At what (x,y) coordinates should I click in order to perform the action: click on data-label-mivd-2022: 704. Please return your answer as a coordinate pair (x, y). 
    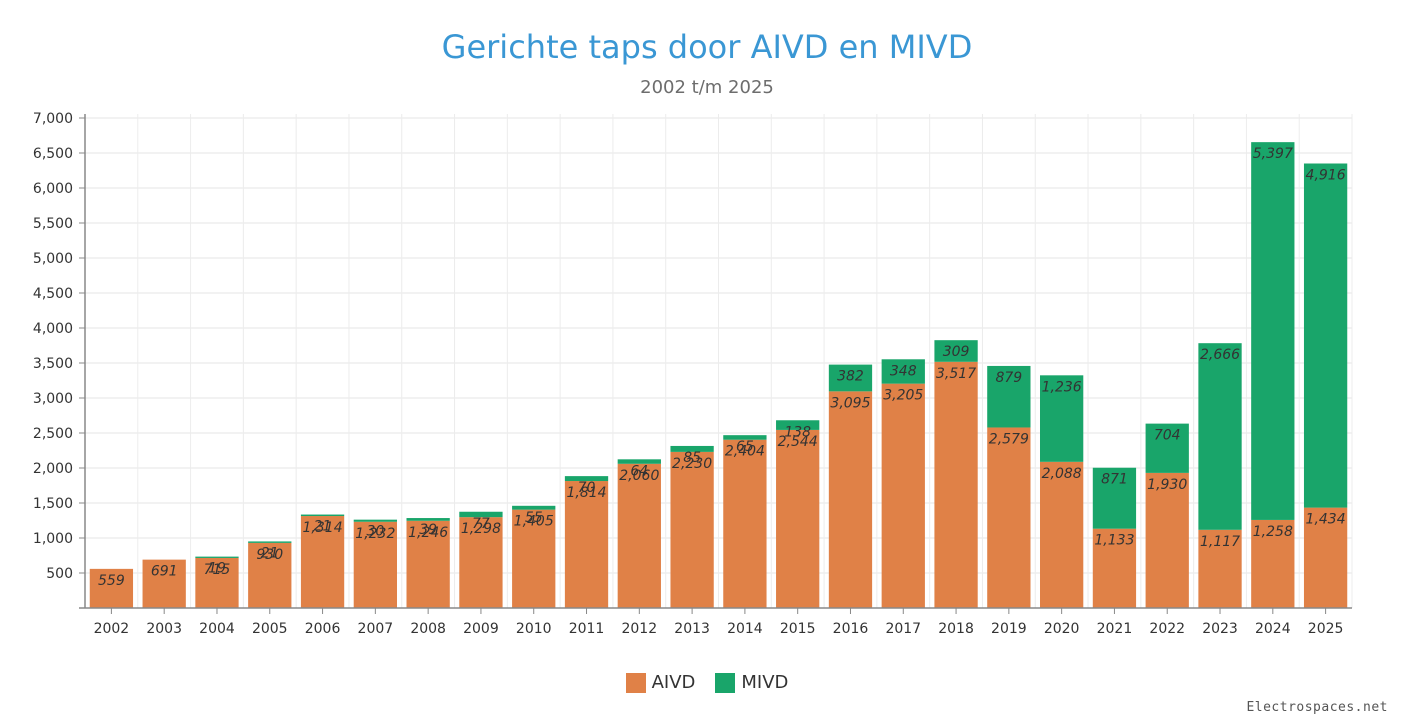
    Looking at the image, I should click on (1167, 436).